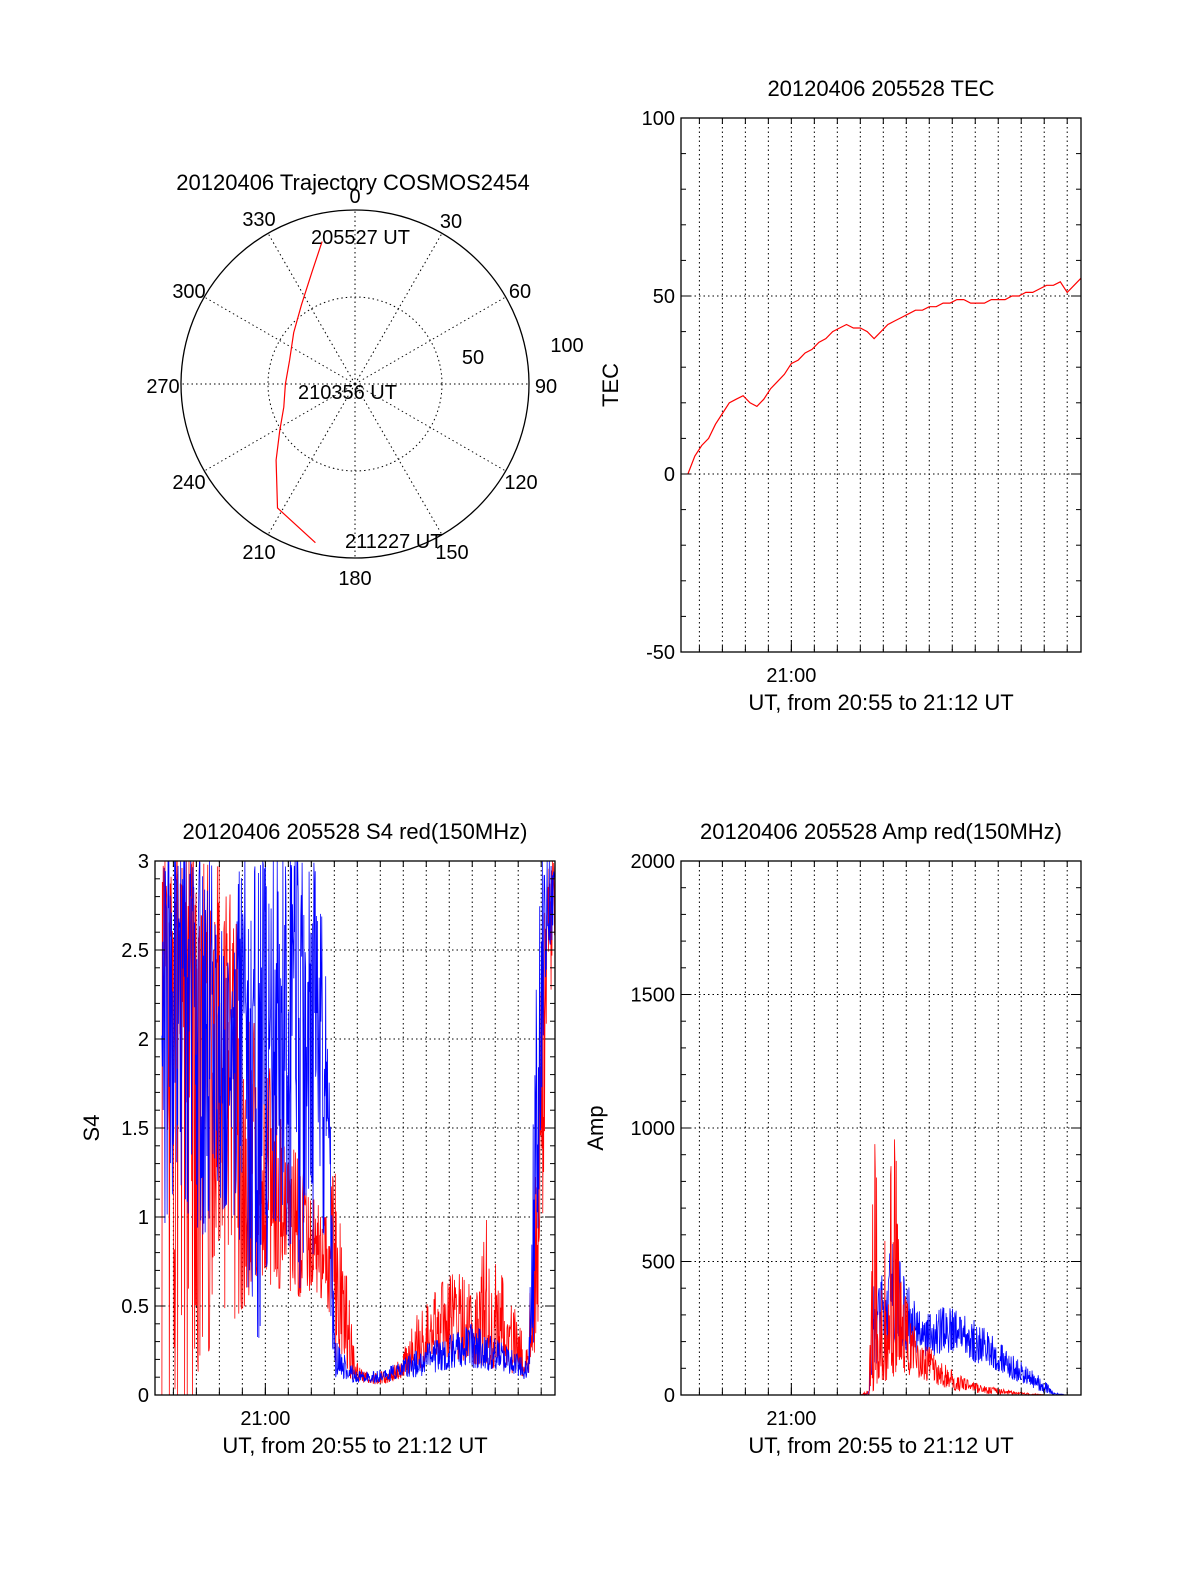 The height and width of the screenshot is (1575, 1200). I want to click on s4-y-tick-label: 0.5, so click(135, 1307).